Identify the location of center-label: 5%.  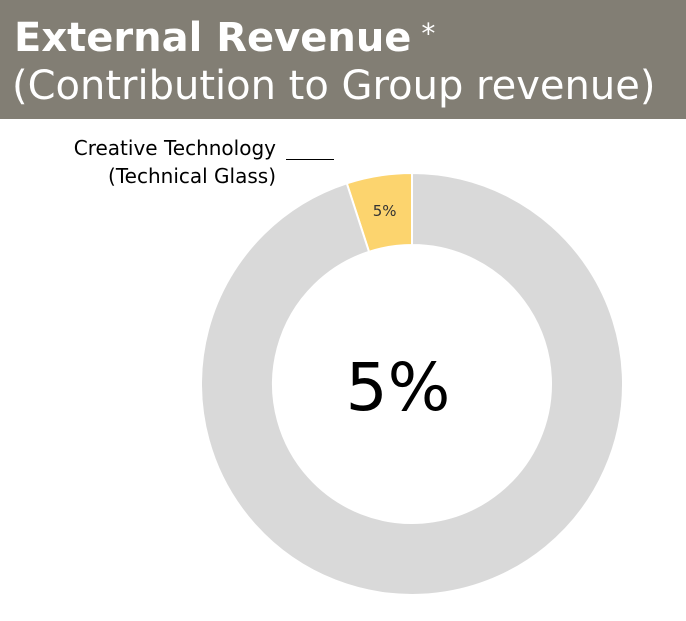
(398, 387).